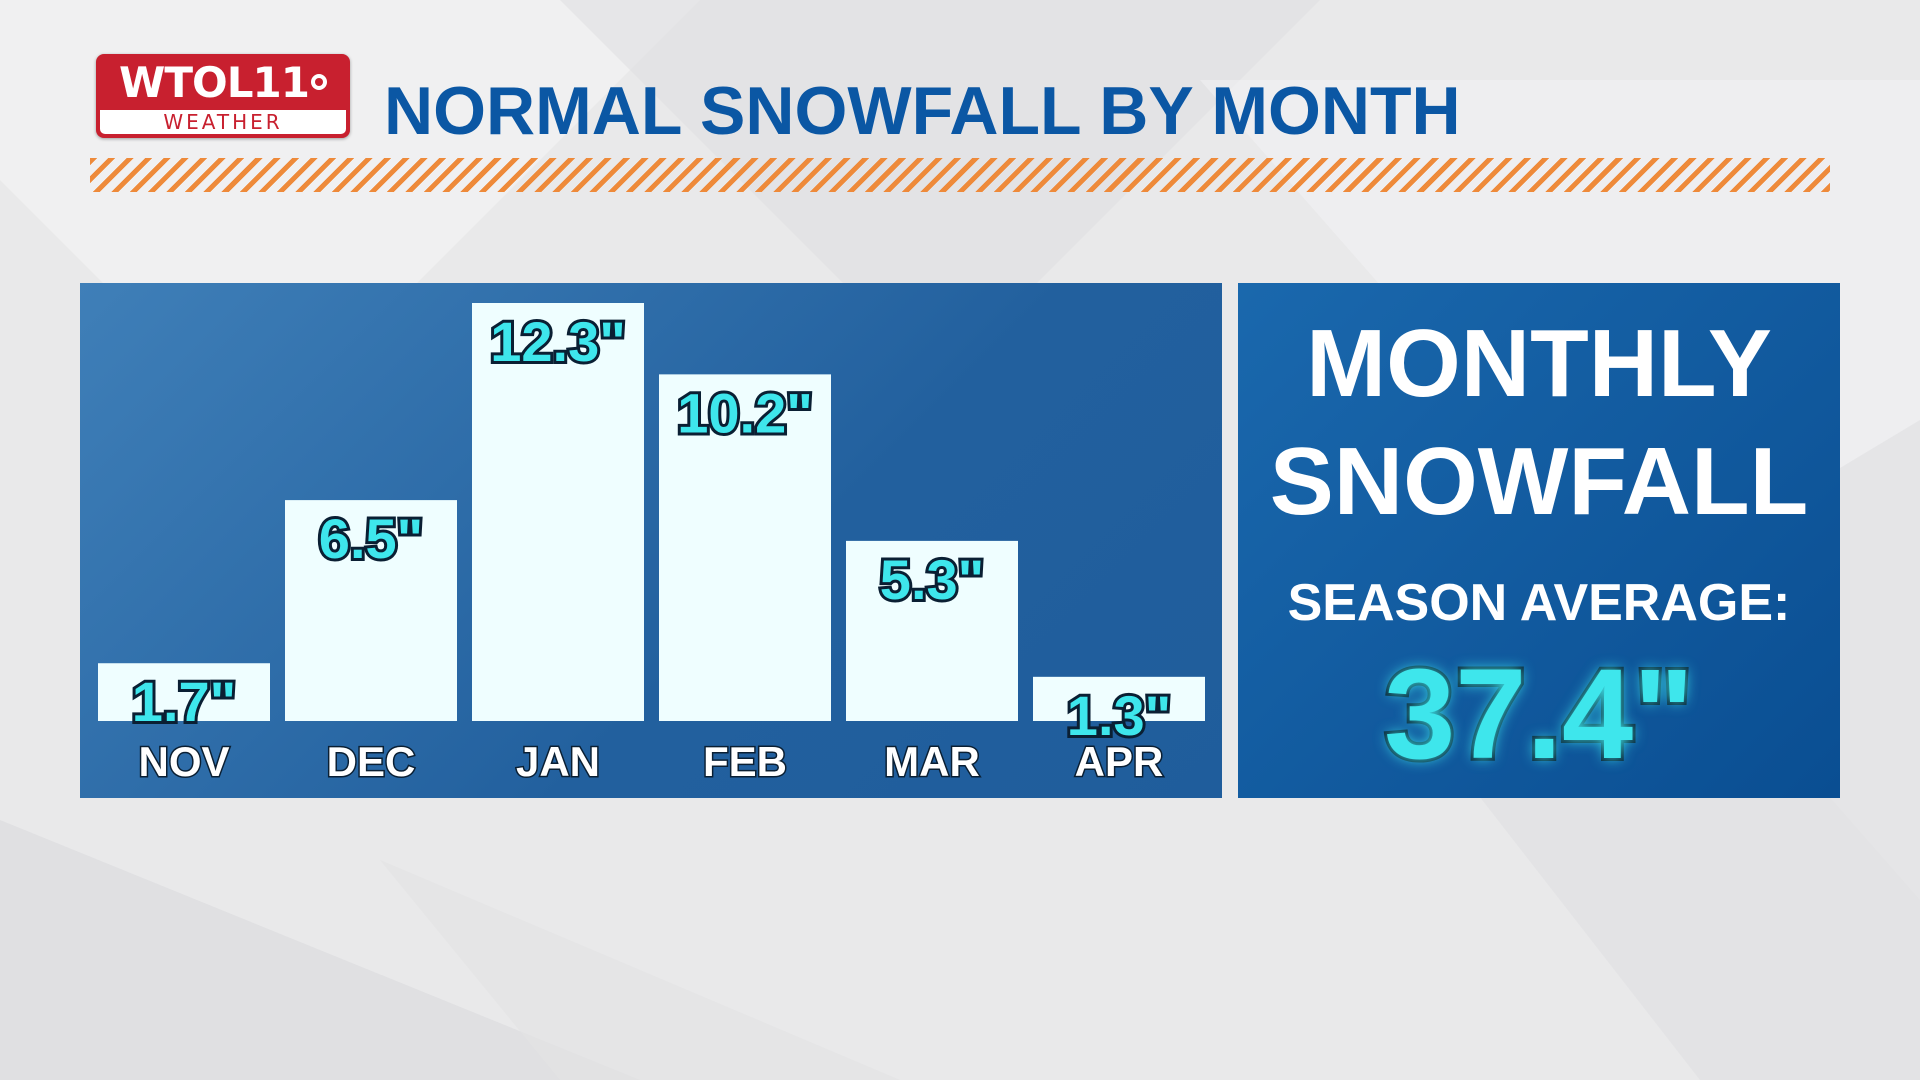 The width and height of the screenshot is (1920, 1080). Describe the element at coordinates (558, 761) in the screenshot. I see `x-tick-label-jan: JAN` at that location.